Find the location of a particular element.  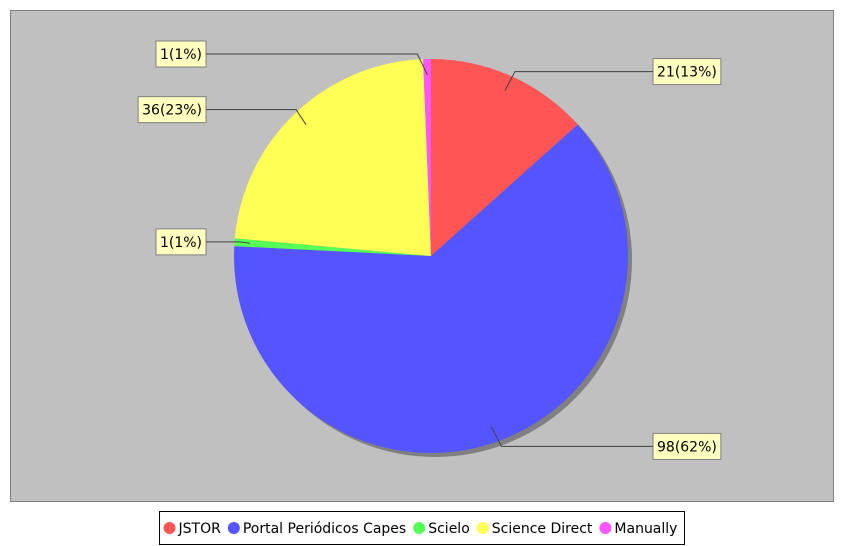

label-text: 21(13%) is located at coordinates (687, 73).